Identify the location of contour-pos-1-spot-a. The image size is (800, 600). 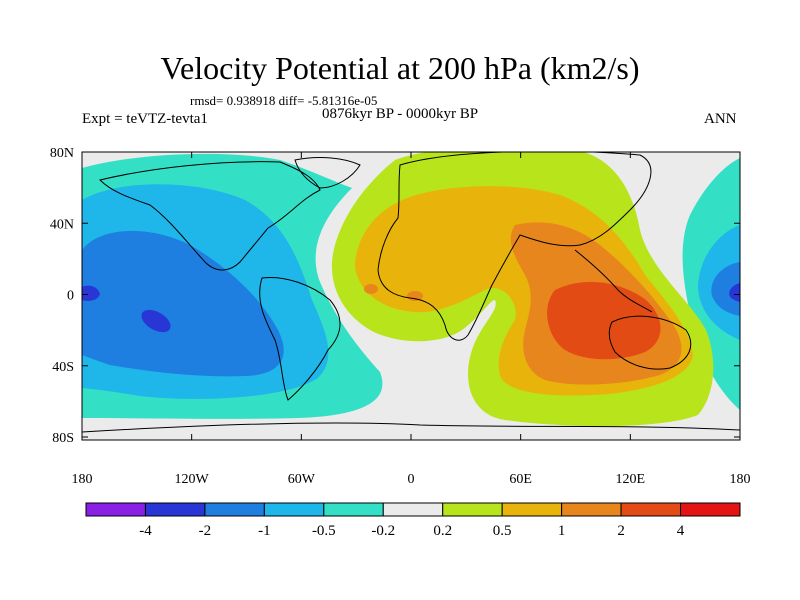
(371, 289).